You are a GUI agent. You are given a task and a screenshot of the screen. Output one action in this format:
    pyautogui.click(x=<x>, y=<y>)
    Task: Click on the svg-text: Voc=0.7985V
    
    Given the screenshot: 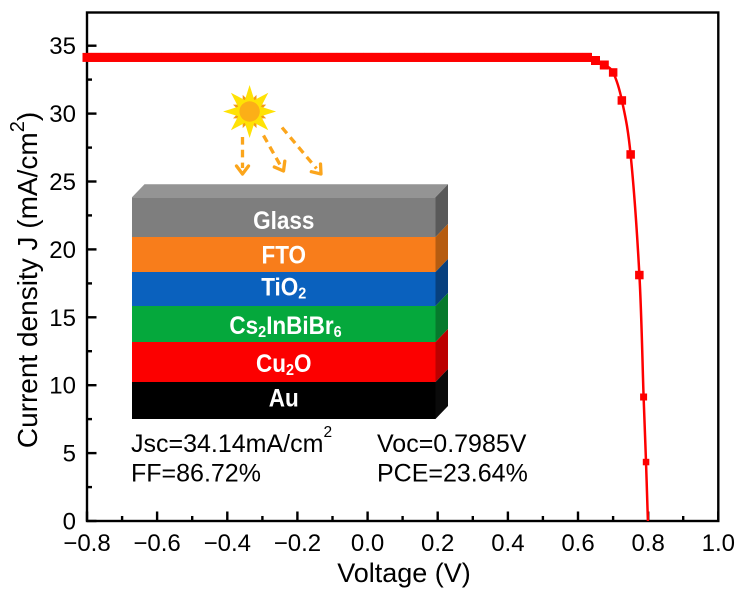 What is the action you would take?
    pyautogui.click(x=452, y=444)
    